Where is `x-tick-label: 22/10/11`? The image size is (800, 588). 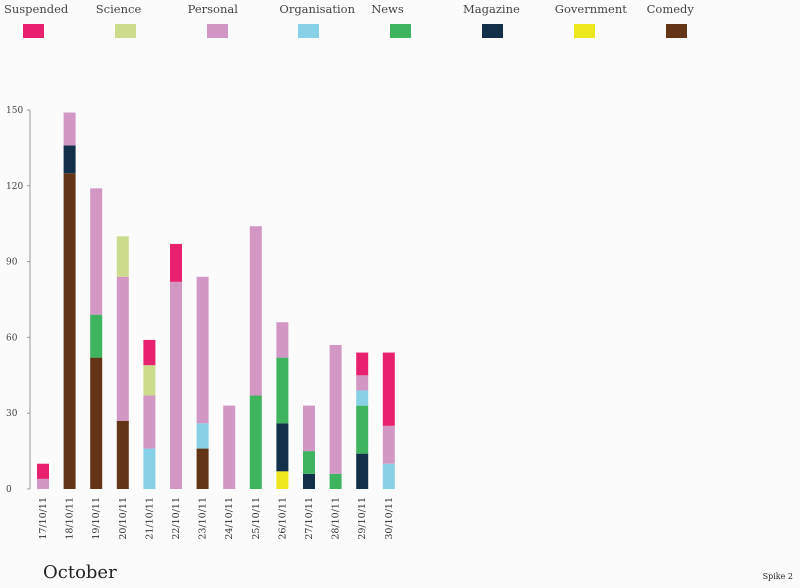
x-tick-label: 22/10/11 is located at coordinates (176, 518).